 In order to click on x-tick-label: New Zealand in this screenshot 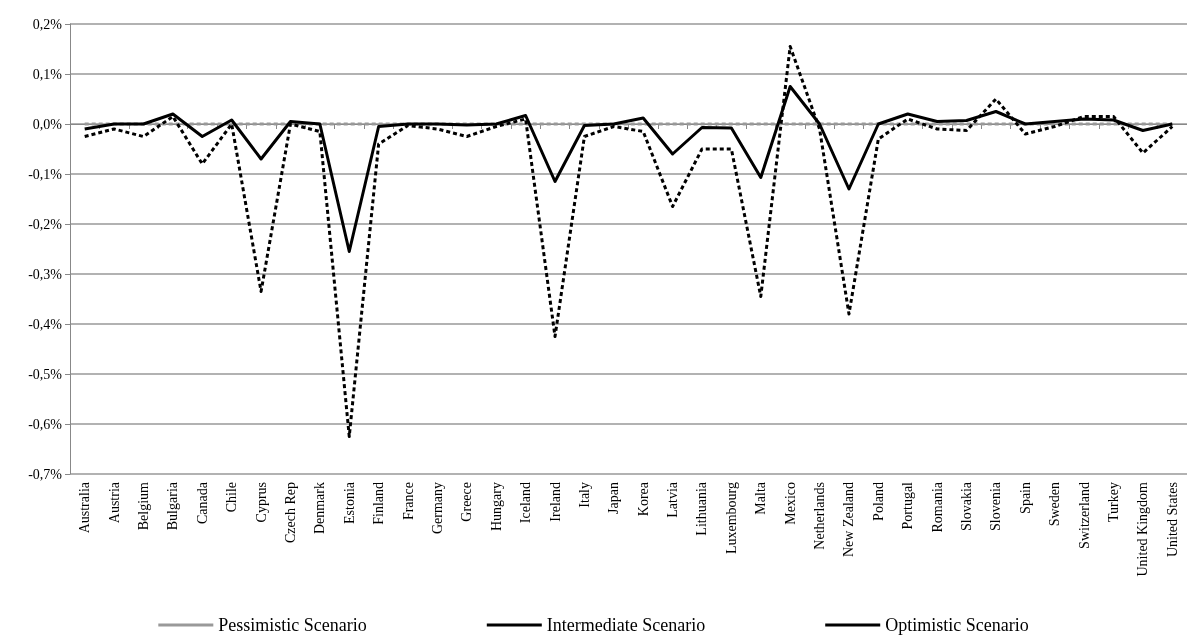, I will do `click(849, 520)`.